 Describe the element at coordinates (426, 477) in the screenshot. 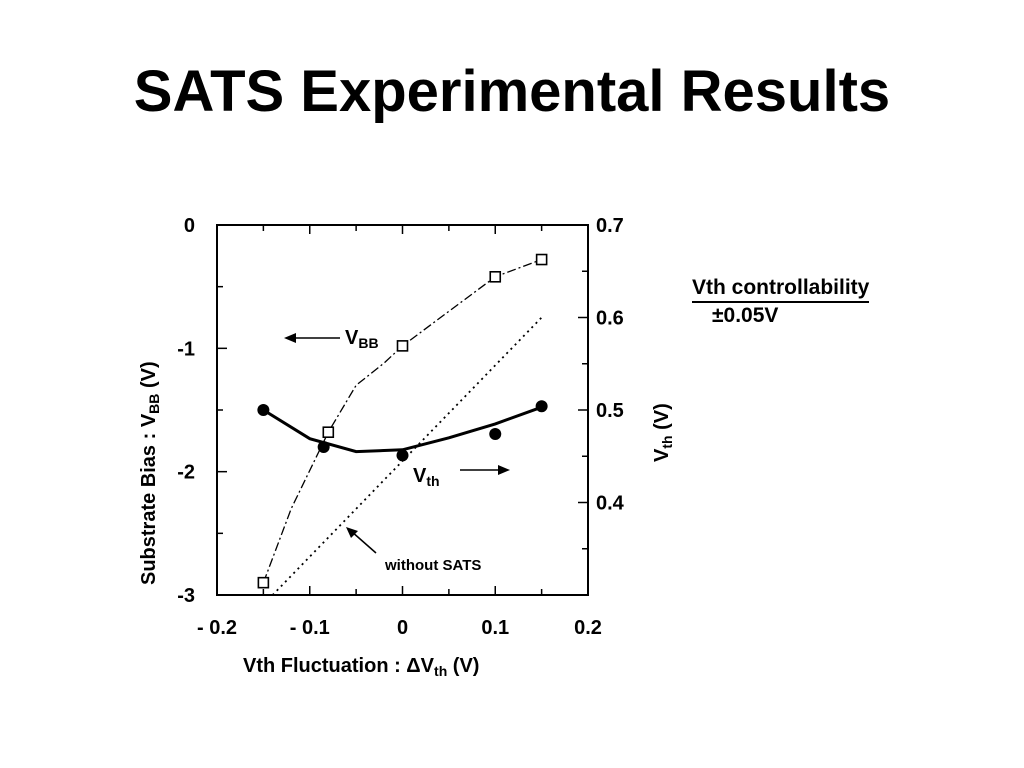

I see `vth-series-label: Vth` at that location.